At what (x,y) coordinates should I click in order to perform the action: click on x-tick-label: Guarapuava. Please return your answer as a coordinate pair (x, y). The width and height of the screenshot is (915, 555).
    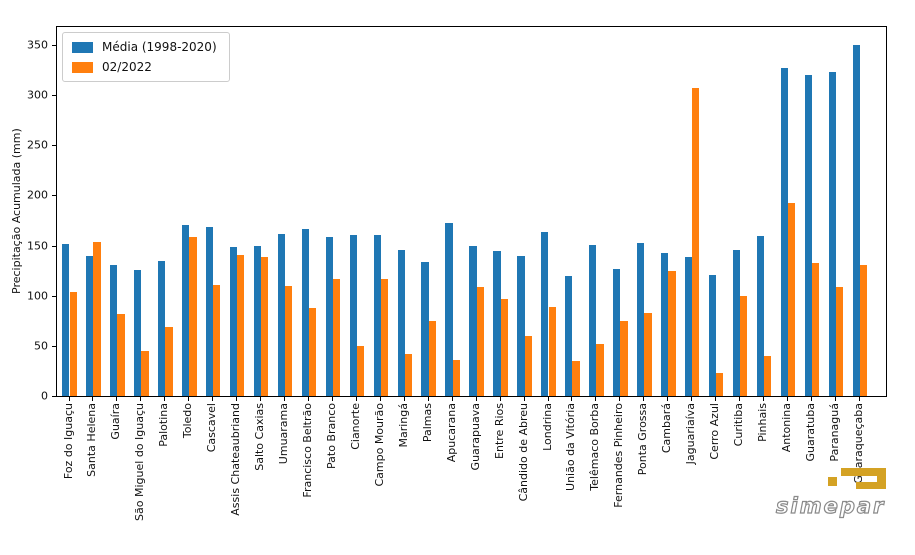
    Looking at the image, I should click on (475, 437).